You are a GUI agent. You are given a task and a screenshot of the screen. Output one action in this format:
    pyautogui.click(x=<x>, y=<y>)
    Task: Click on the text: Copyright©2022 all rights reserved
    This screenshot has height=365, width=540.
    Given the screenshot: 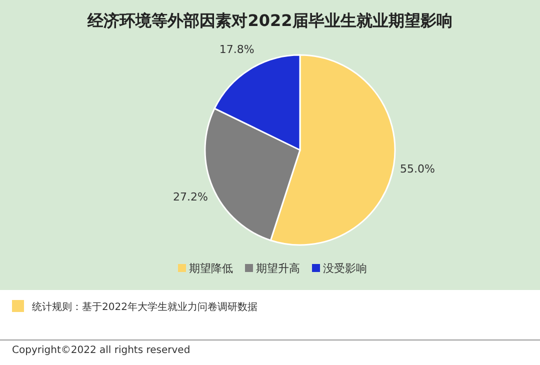 What is the action you would take?
    pyautogui.click(x=101, y=350)
    